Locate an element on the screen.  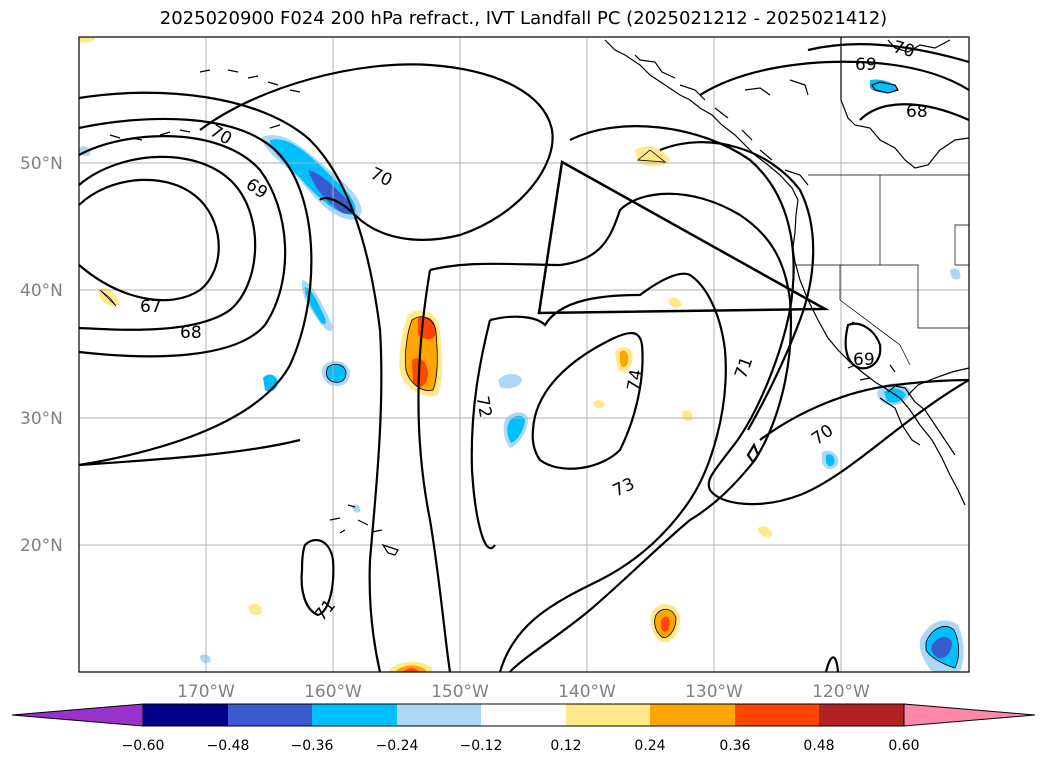
lat-label: 40°N is located at coordinates (41, 291).